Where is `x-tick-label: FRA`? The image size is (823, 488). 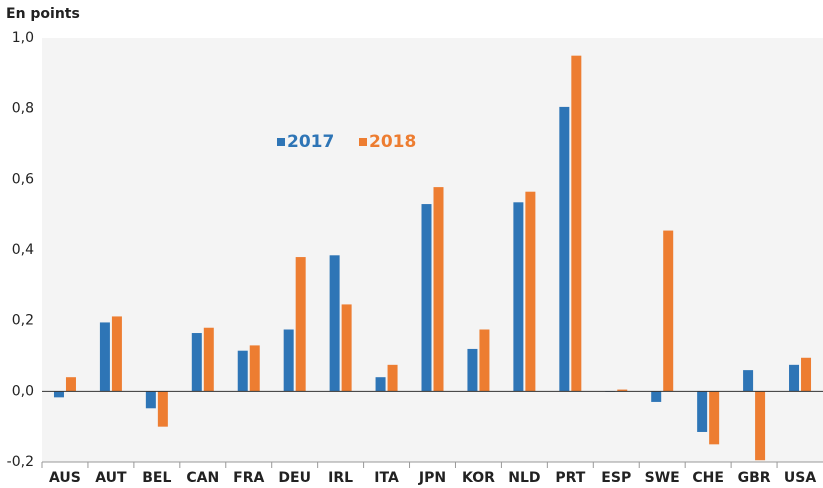 x-tick-label: FRA is located at coordinates (248, 478).